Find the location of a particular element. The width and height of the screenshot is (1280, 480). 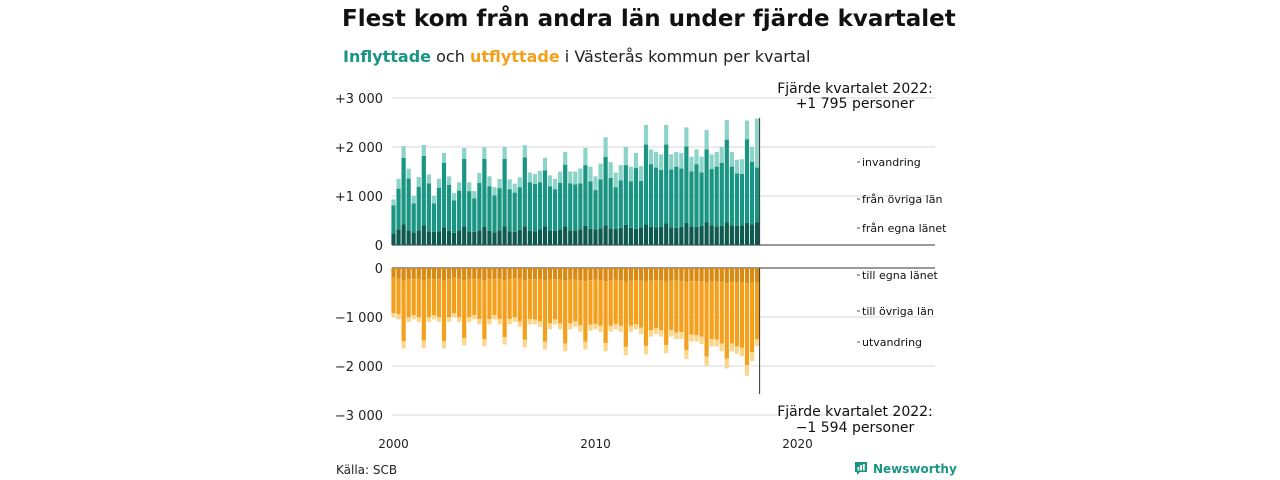

x-tick-label: 2000 is located at coordinates (393, 444).